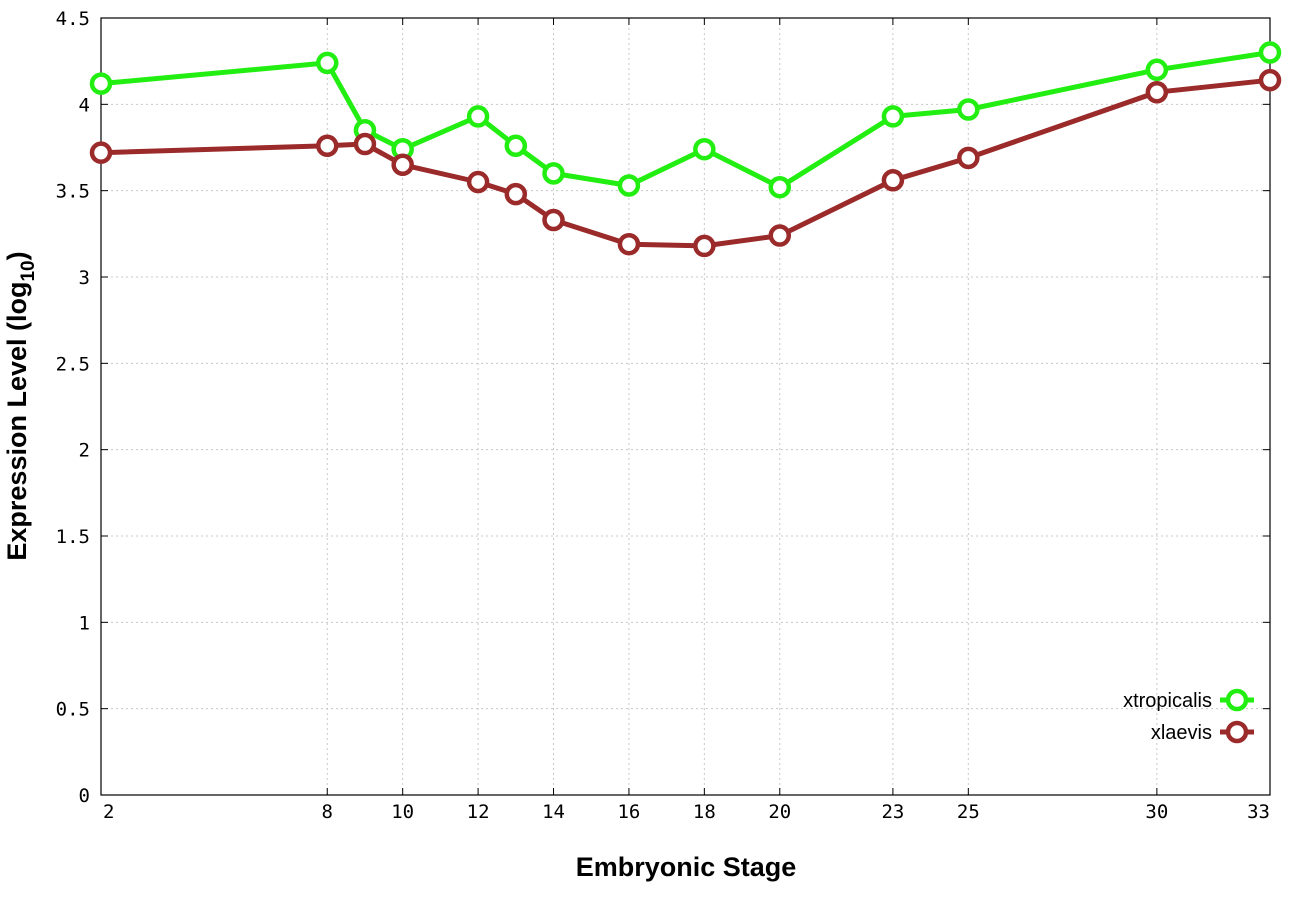  I want to click on legend-item-xlaevis: xlaevis, so click(1202, 732).